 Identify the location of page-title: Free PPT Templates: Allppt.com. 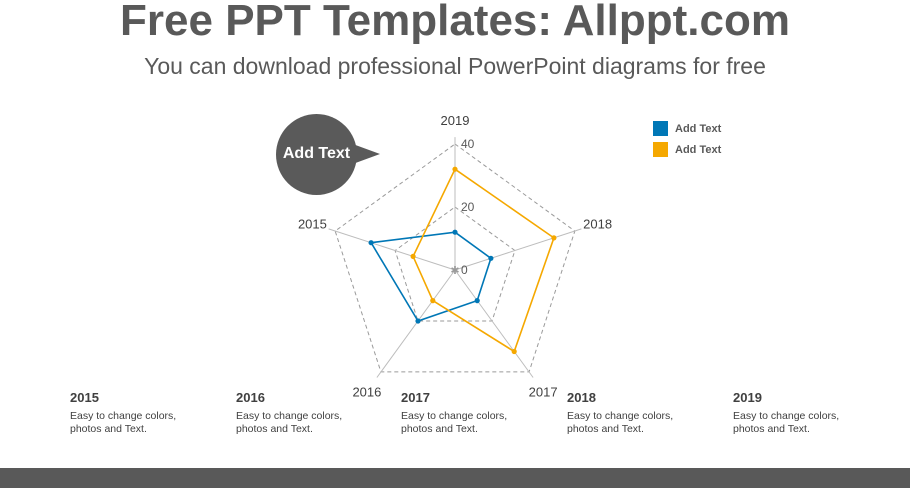
(455, 22).